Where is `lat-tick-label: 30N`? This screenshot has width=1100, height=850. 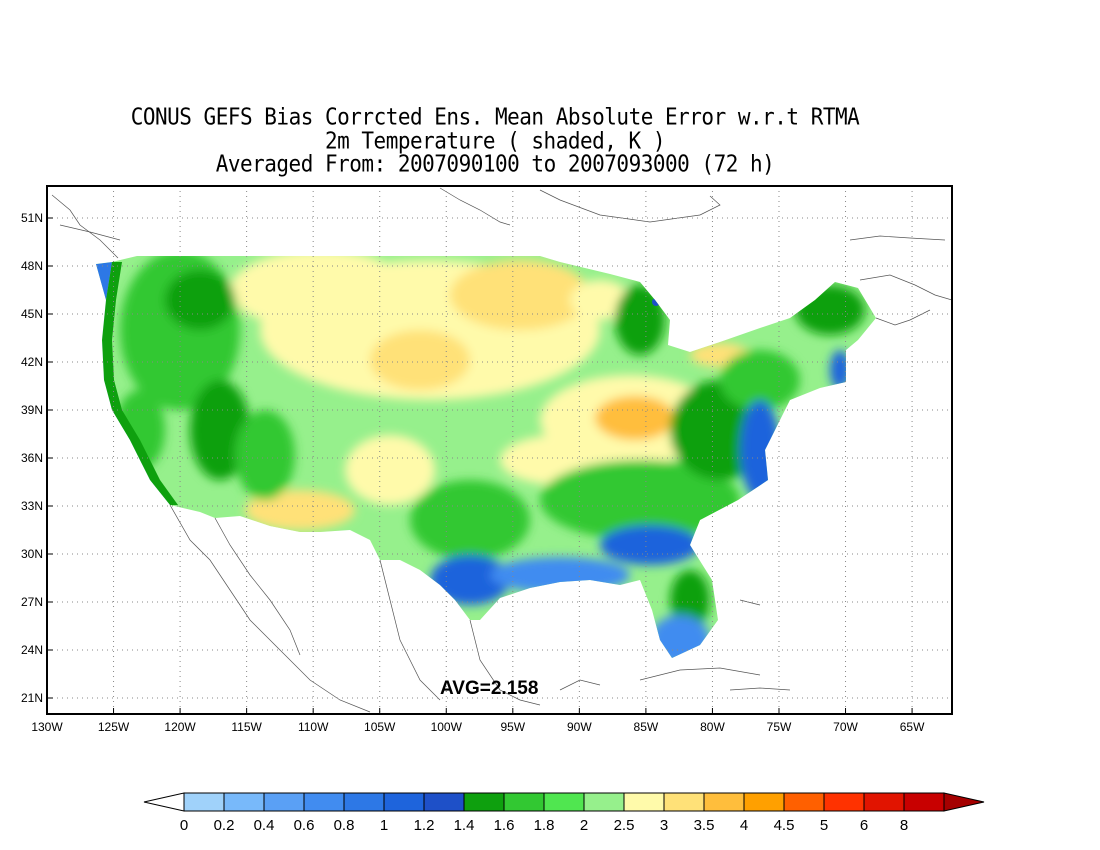 lat-tick-label: 30N is located at coordinates (32, 554).